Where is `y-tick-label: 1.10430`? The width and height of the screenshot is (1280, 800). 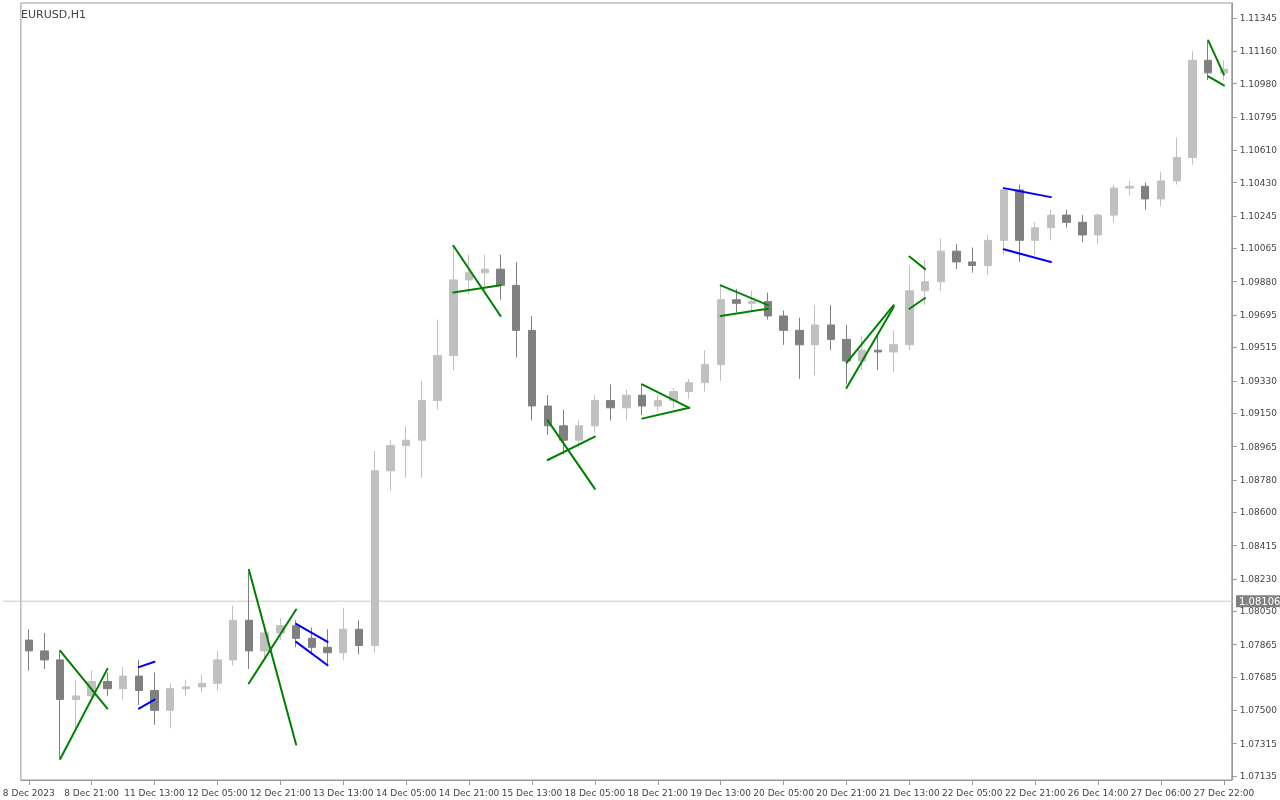
y-tick-label: 1.10430 is located at coordinates (1258, 182).